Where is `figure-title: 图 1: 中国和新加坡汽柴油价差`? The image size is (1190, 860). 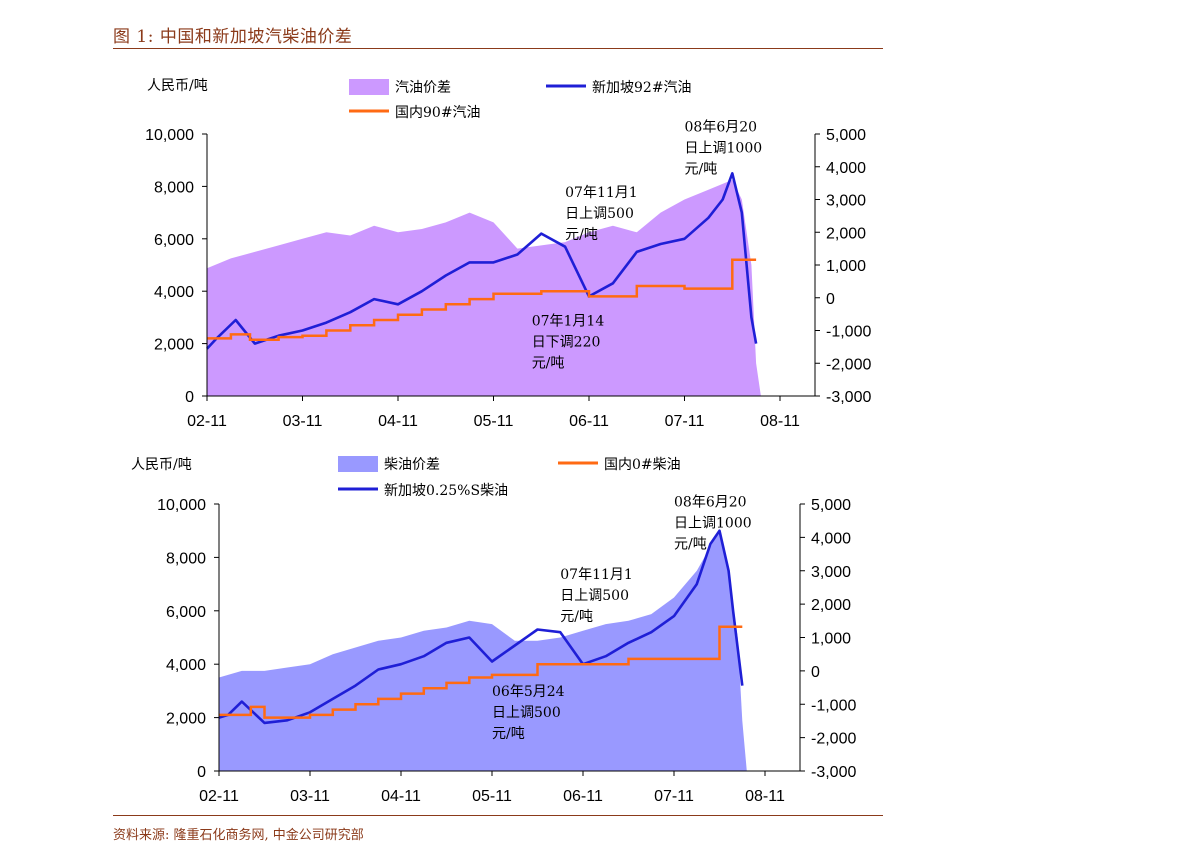 figure-title: 图 1: 中国和新加坡汽柴油价差 is located at coordinates (233, 37).